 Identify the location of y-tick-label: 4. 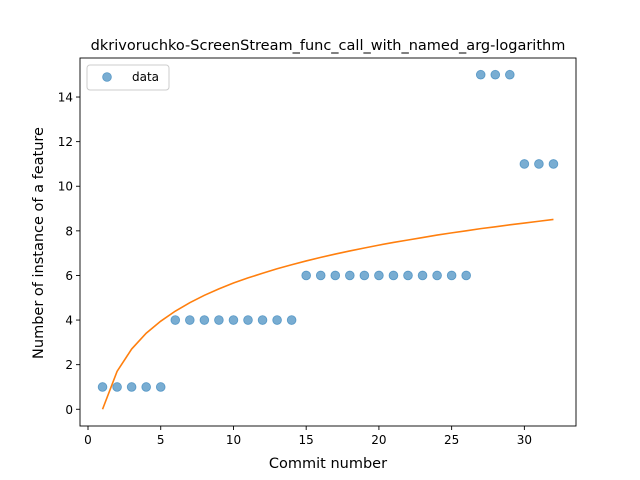
(69, 321).